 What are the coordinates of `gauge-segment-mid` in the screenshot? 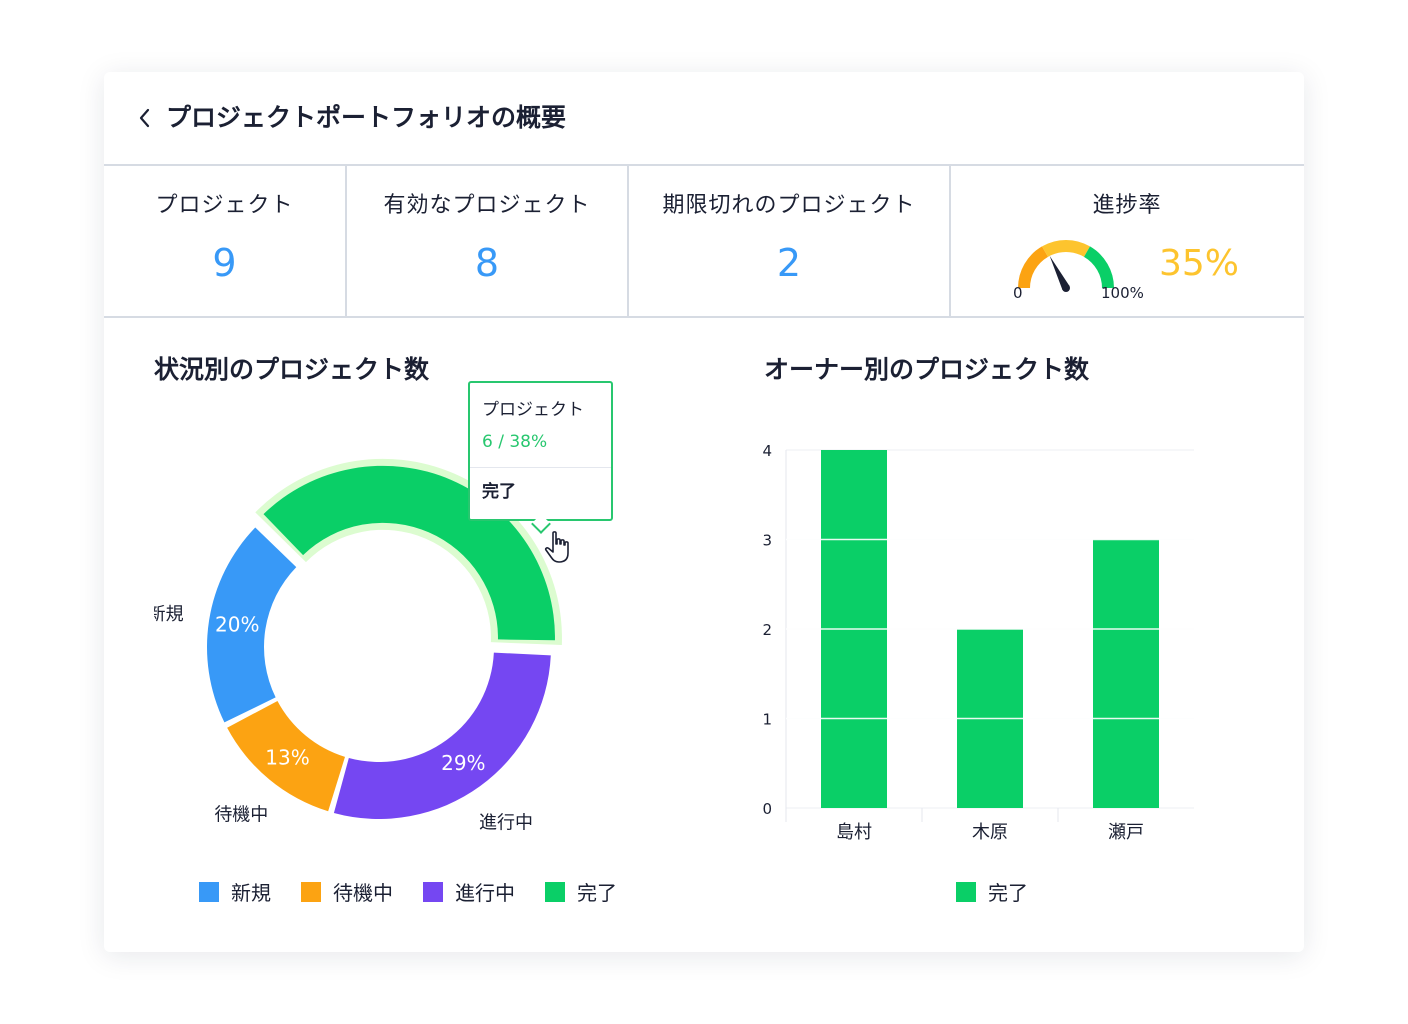 It's located at (1066, 248).